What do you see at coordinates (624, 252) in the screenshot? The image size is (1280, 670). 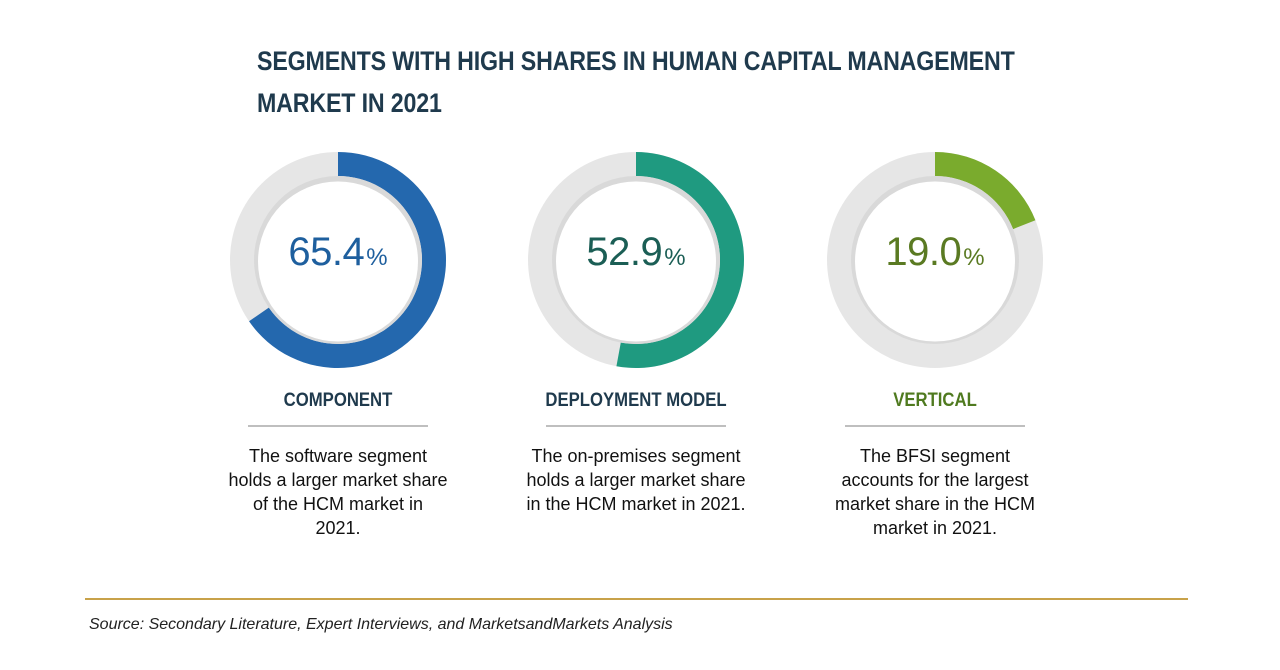 I see `value-number: 52.9` at bounding box center [624, 252].